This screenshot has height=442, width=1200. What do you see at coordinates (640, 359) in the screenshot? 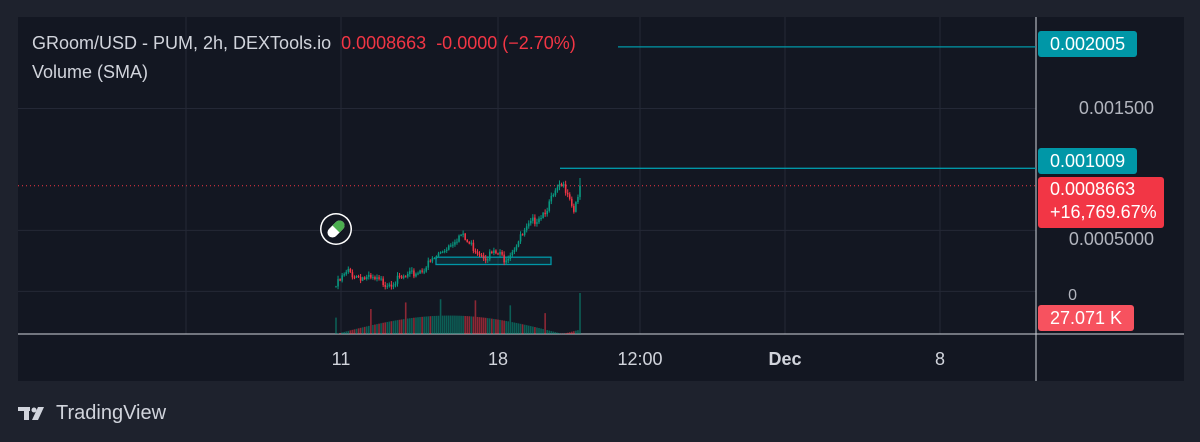
I see `time-tick-label: 12:00` at bounding box center [640, 359].